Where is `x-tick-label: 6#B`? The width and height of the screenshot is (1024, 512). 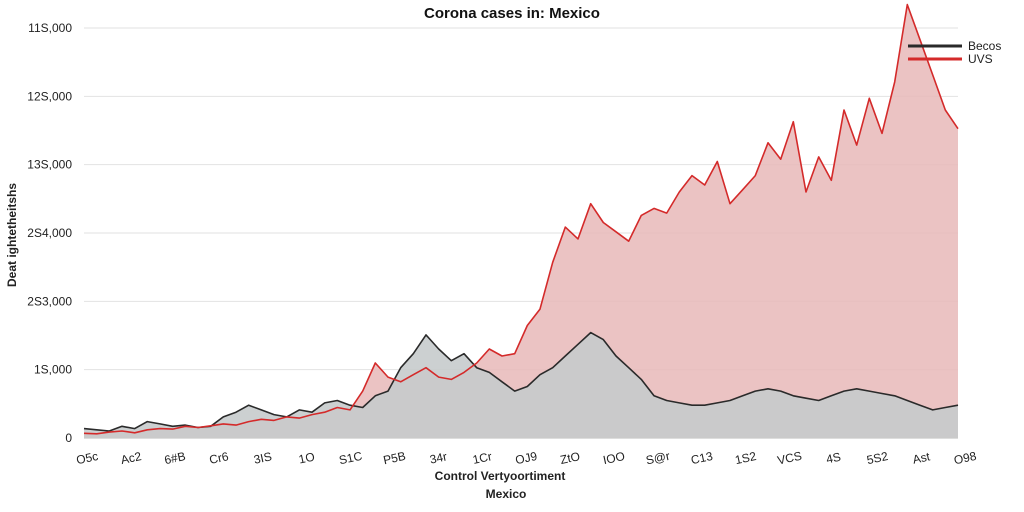 x-tick-label: 6#B is located at coordinates (175, 458).